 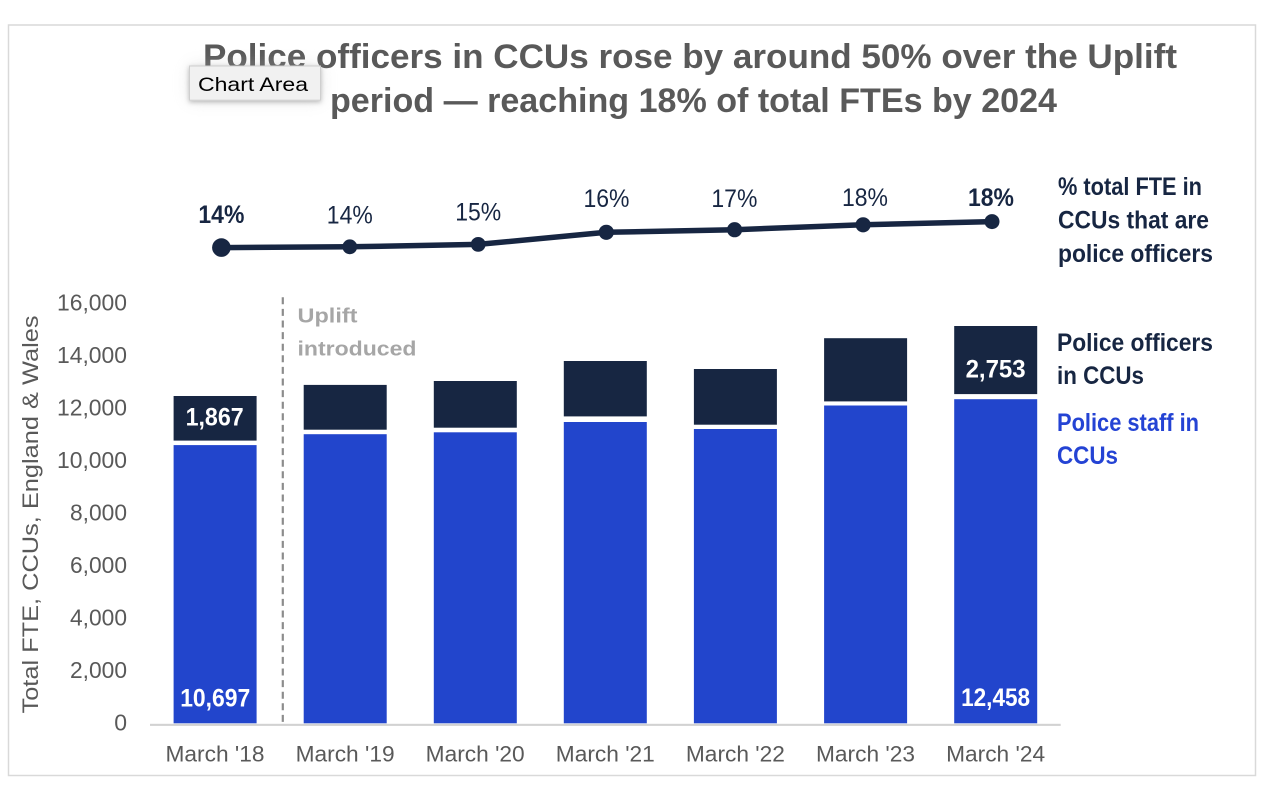 I want to click on svg-text: 10,000, so click(x=92, y=460).